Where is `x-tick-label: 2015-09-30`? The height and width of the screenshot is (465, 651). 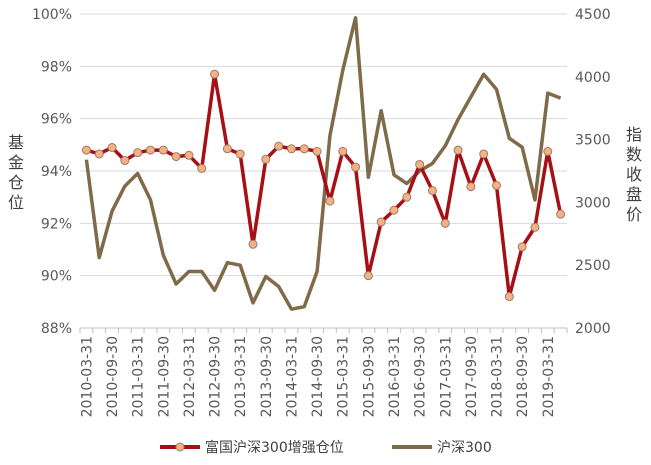 x-tick-label: 2015-09-30 is located at coordinates (369, 376).